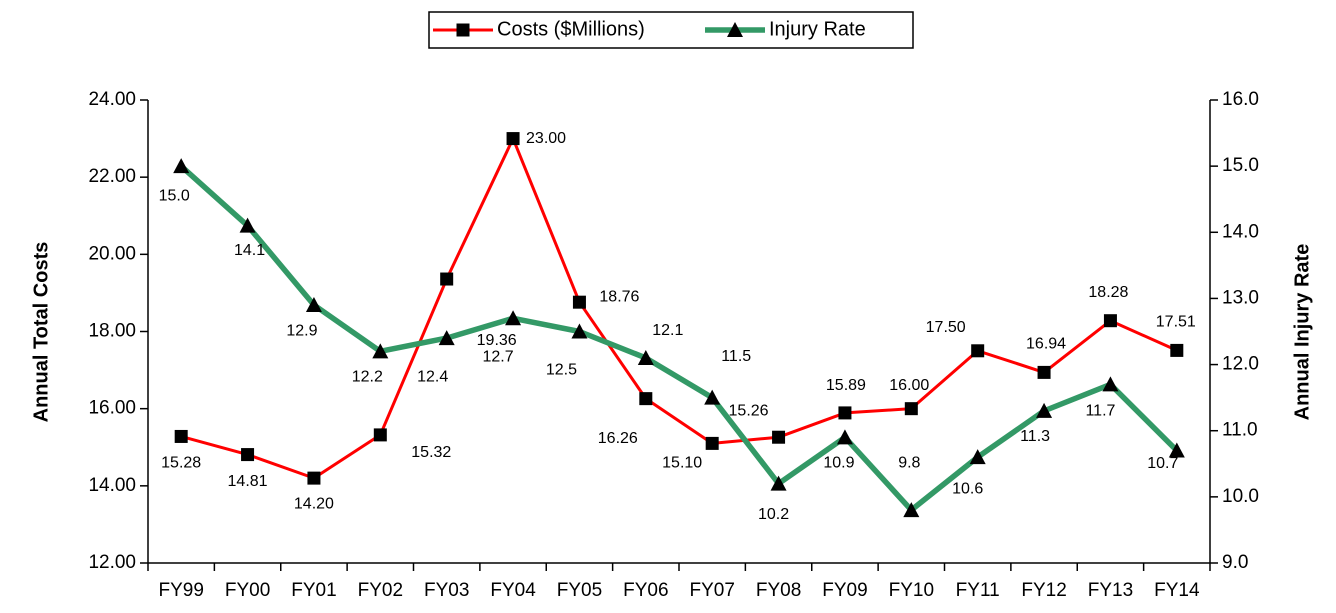  Describe the element at coordinates (618, 438) in the screenshot. I see `data-label: 16.26` at that location.